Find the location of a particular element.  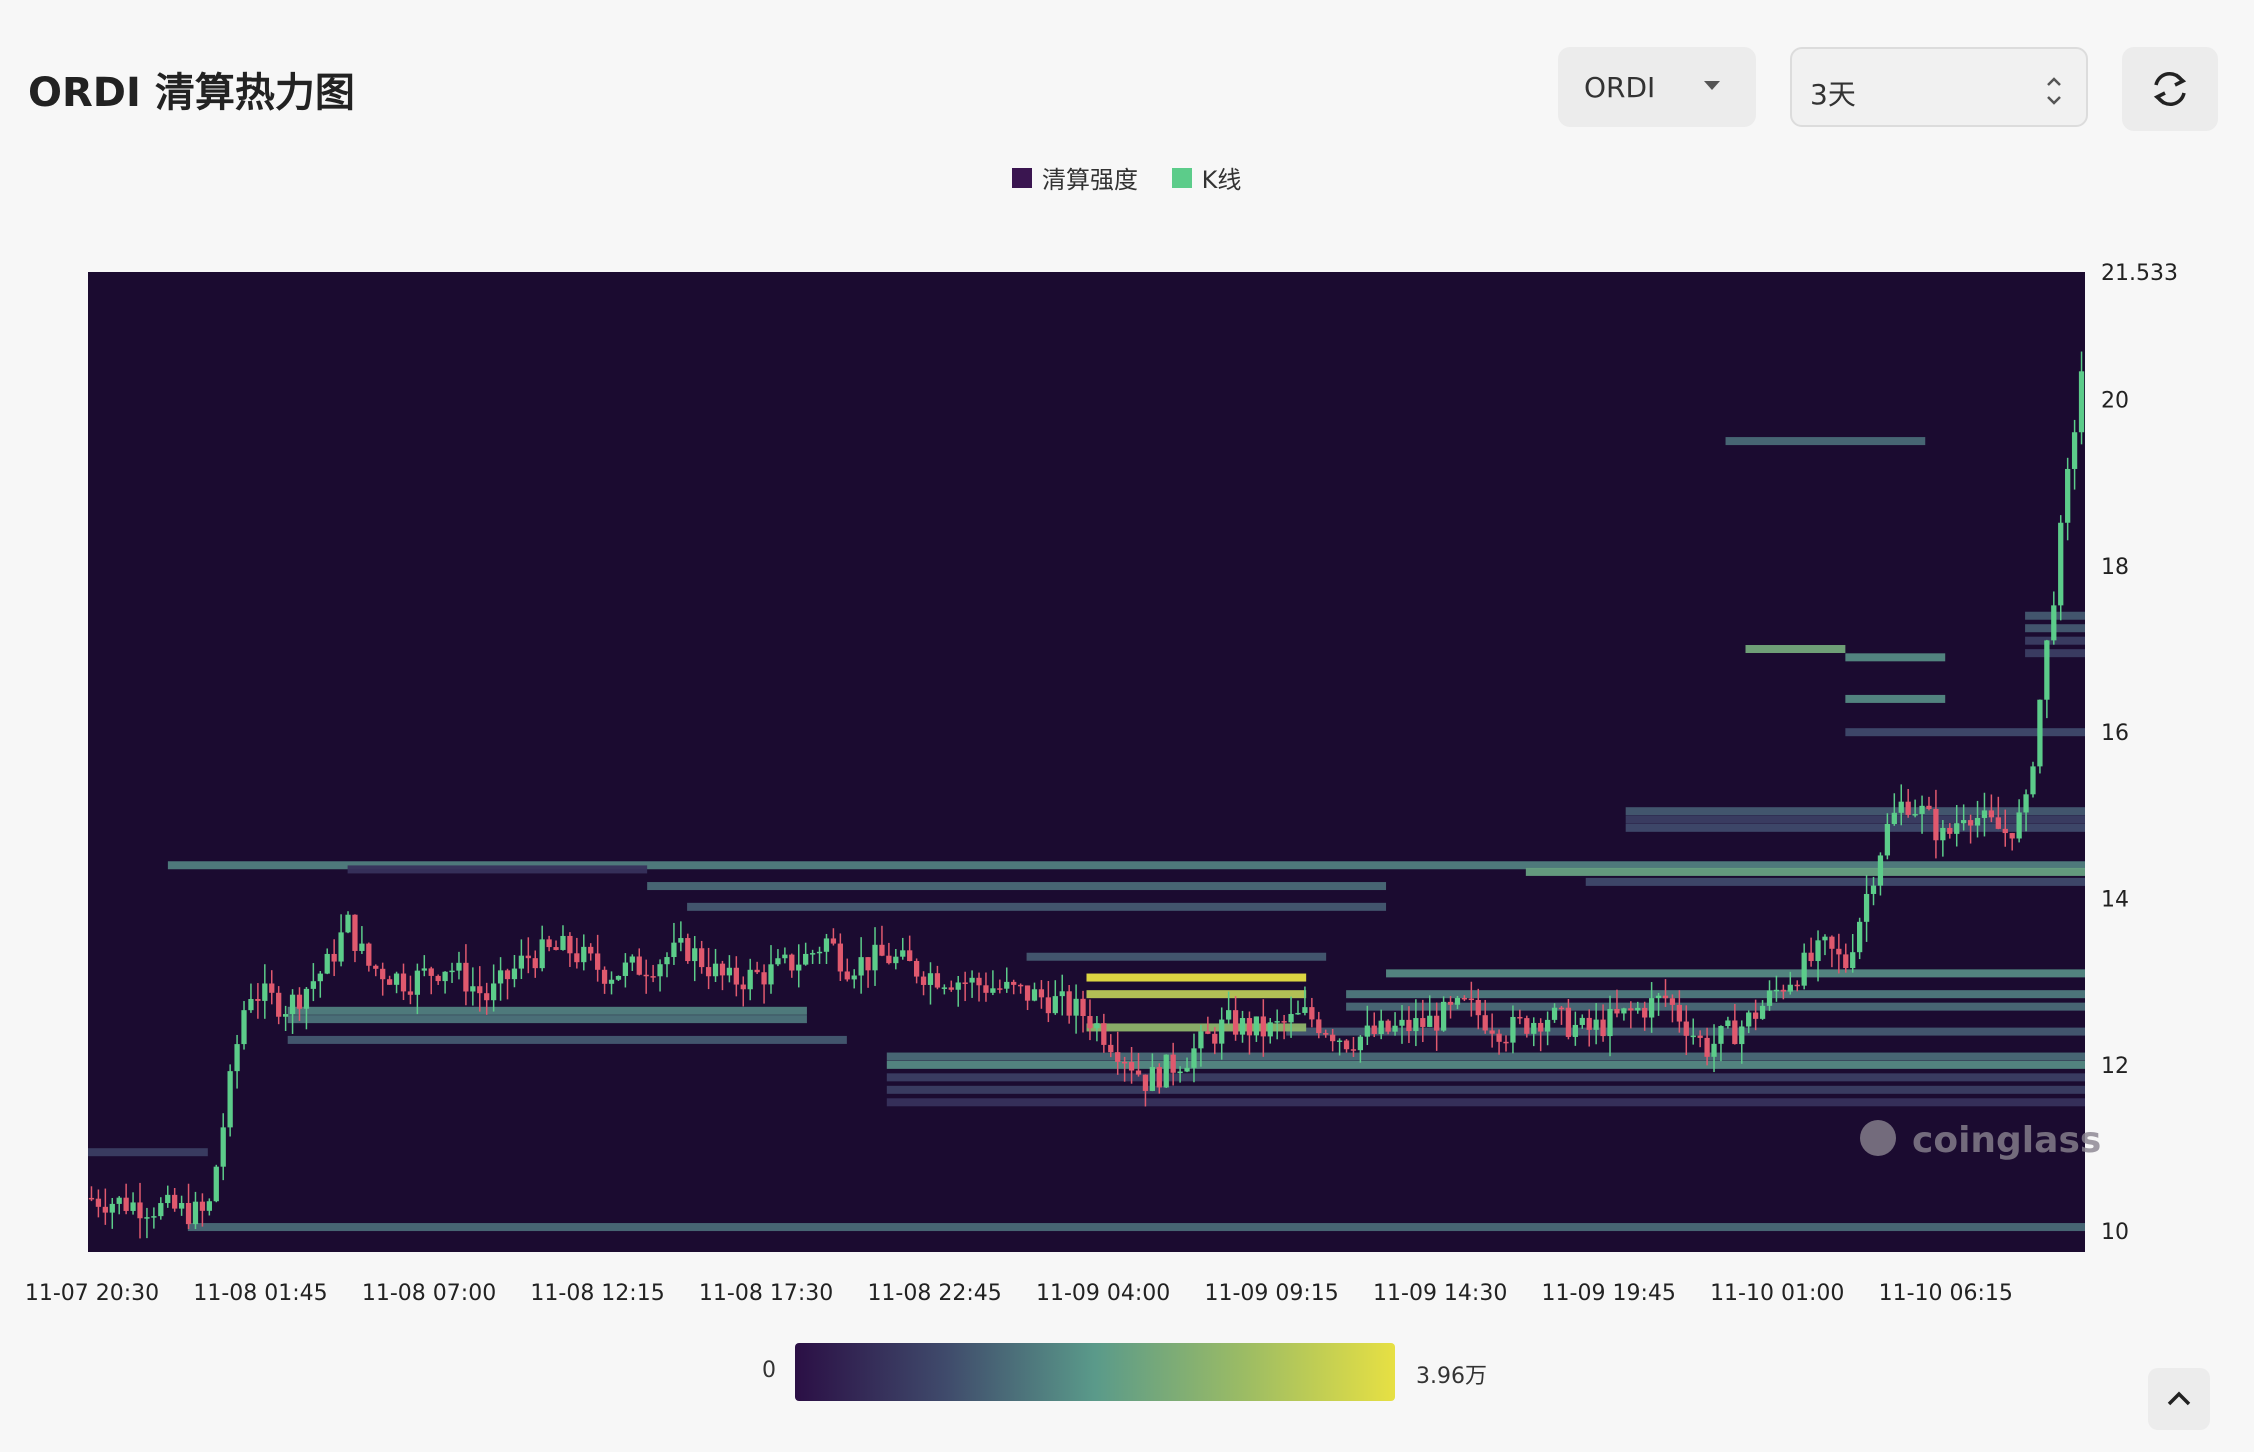

y-tick-label: 12 is located at coordinates (2115, 1066).